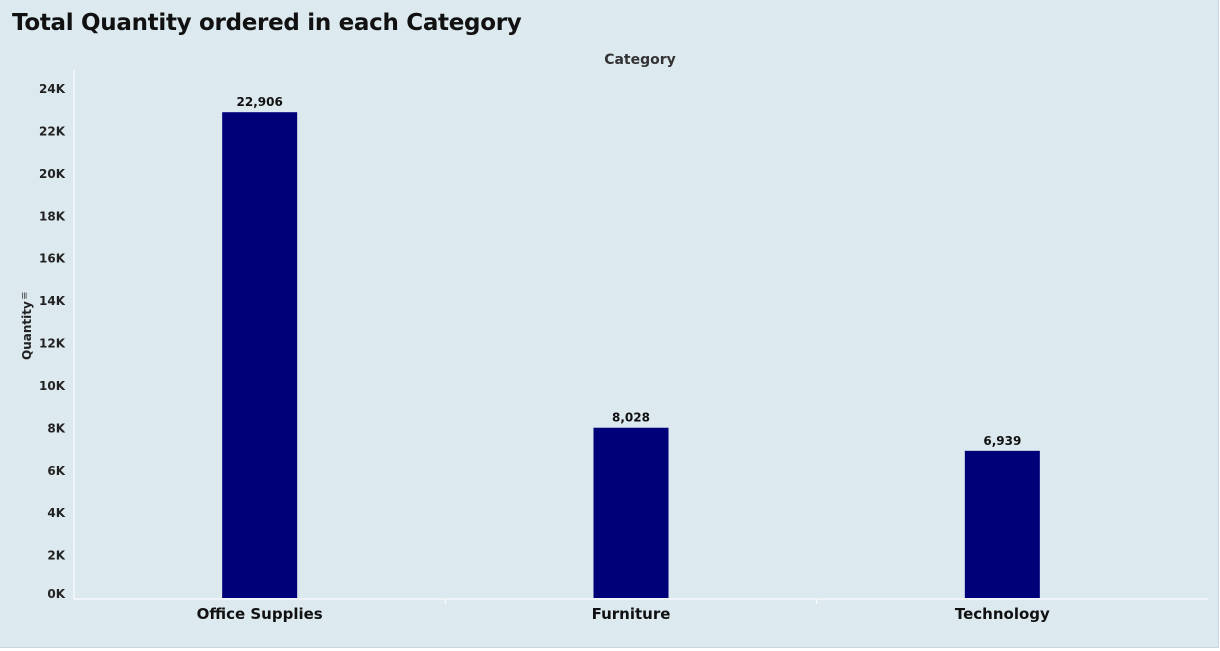  What do you see at coordinates (52, 89) in the screenshot?
I see `y-tick-label: 24K` at bounding box center [52, 89].